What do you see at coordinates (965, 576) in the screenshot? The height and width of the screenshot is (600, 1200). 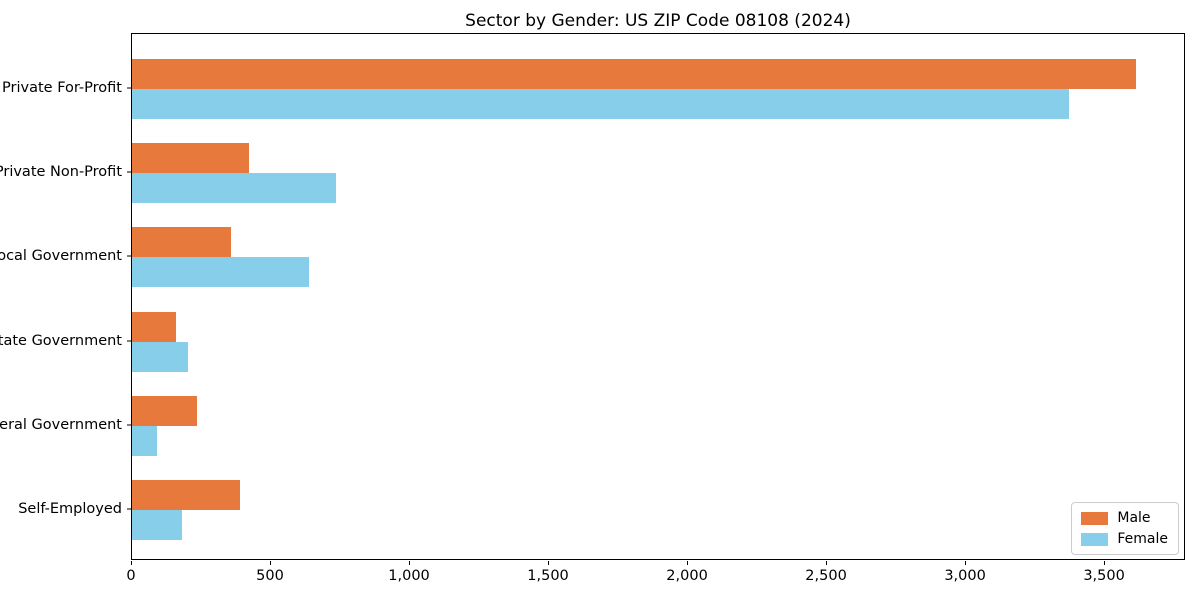 I see `x-tick-label-3000: 3,000` at bounding box center [965, 576].